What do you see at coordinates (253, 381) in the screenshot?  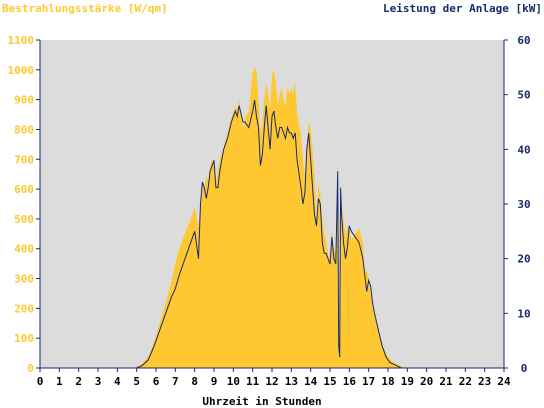 I see `x-tick-label: 11` at bounding box center [253, 381].